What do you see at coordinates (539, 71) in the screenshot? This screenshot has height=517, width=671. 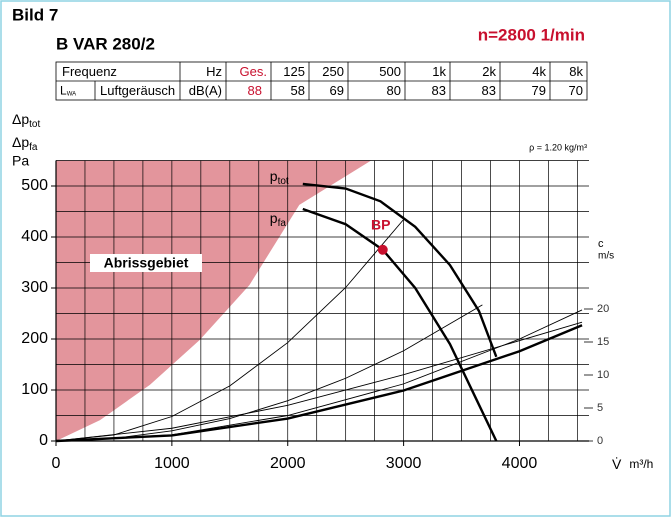 I see `table-cell: 4k` at bounding box center [539, 71].